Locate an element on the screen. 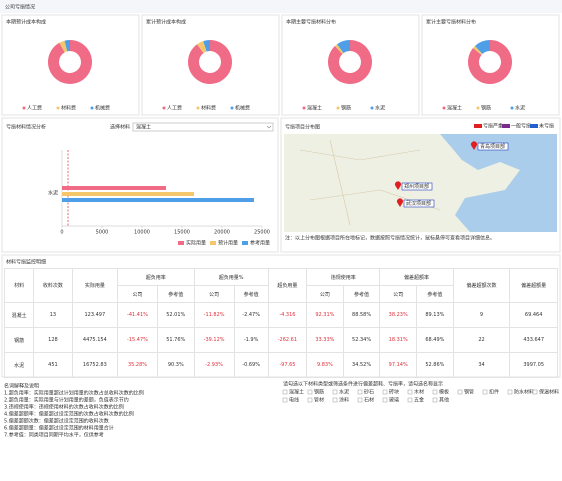  table-cell: 90.3% is located at coordinates (175, 365).